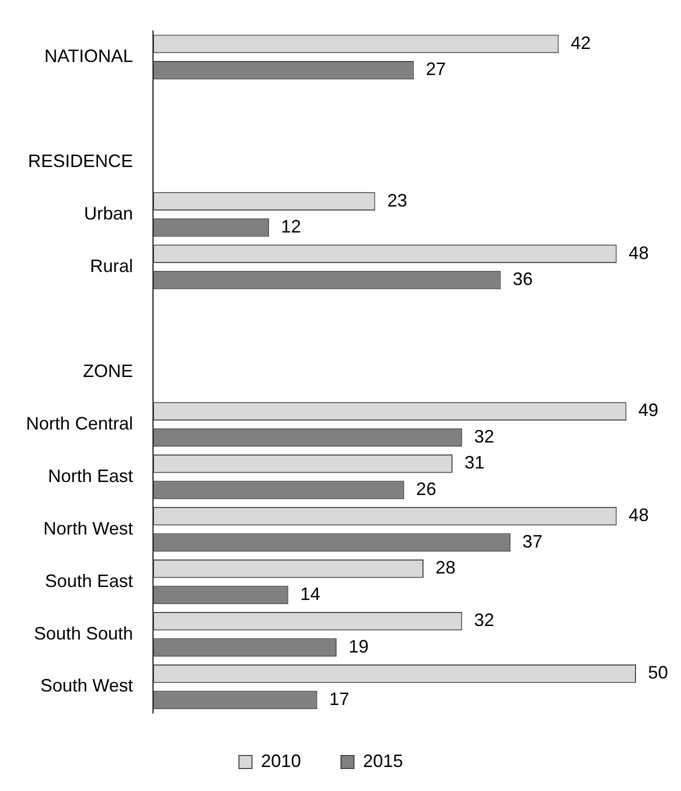  What do you see at coordinates (648, 410) in the screenshot?
I see `data-label: 49` at bounding box center [648, 410].